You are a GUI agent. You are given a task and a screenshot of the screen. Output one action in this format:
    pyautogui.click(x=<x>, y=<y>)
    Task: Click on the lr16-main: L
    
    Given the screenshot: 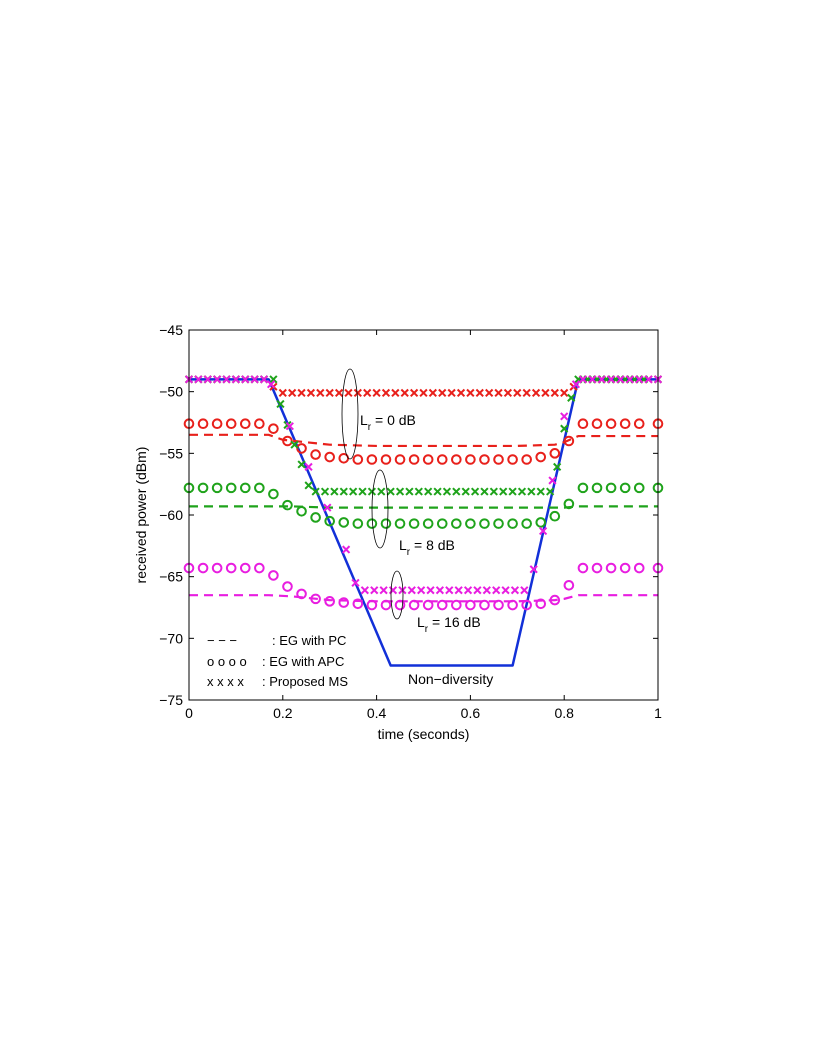 What is the action you would take?
    pyautogui.click(x=421, y=622)
    